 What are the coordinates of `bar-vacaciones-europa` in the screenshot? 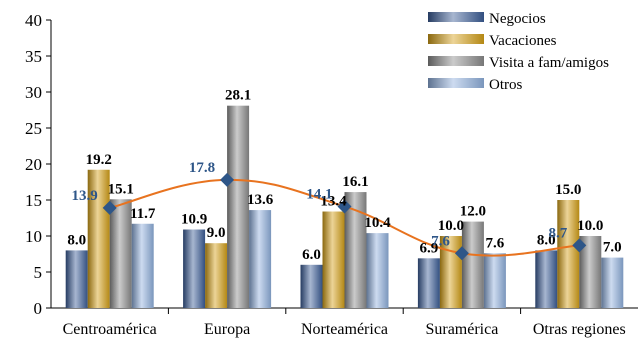 It's located at (216, 275).